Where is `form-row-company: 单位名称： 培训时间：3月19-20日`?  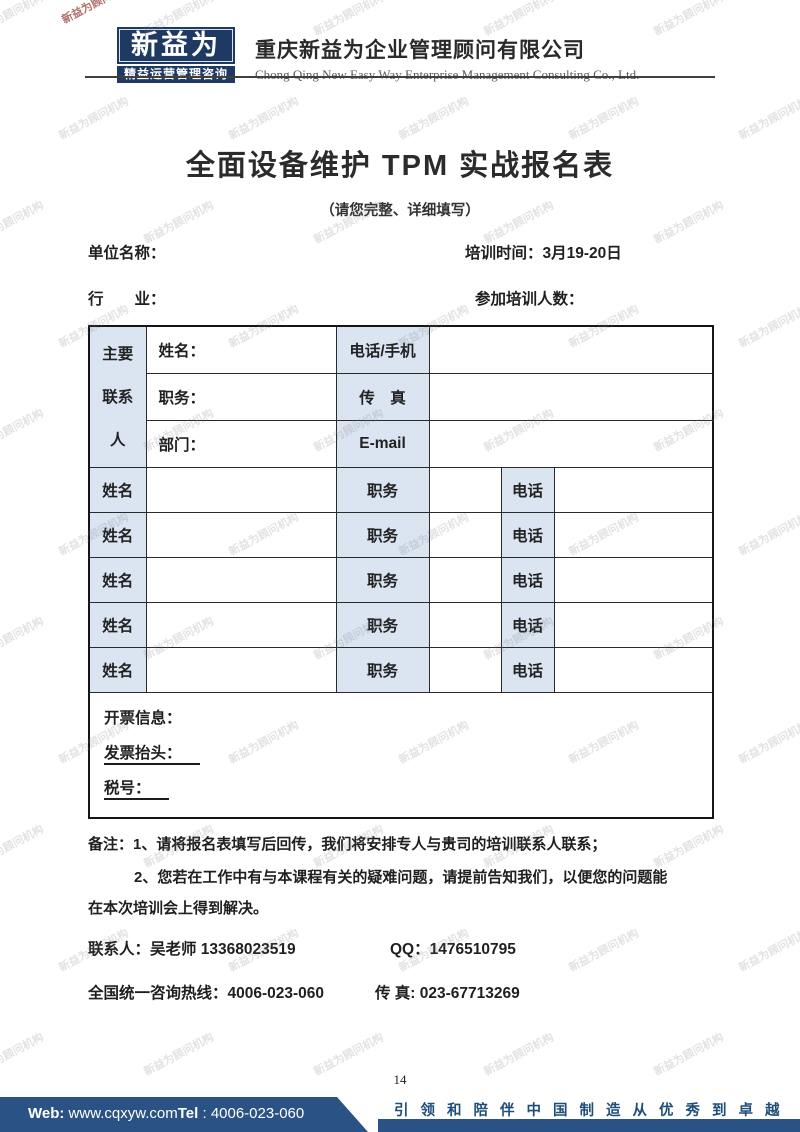 form-row-company: 单位名称： 培训时间：3月19-20日 is located at coordinates (400, 252).